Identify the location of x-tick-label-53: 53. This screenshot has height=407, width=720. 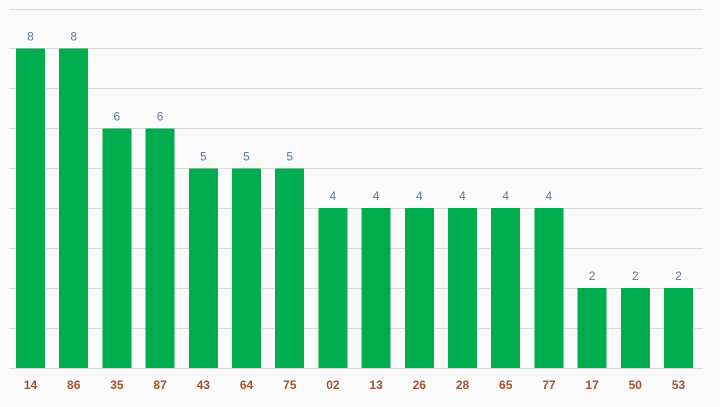
(679, 385).